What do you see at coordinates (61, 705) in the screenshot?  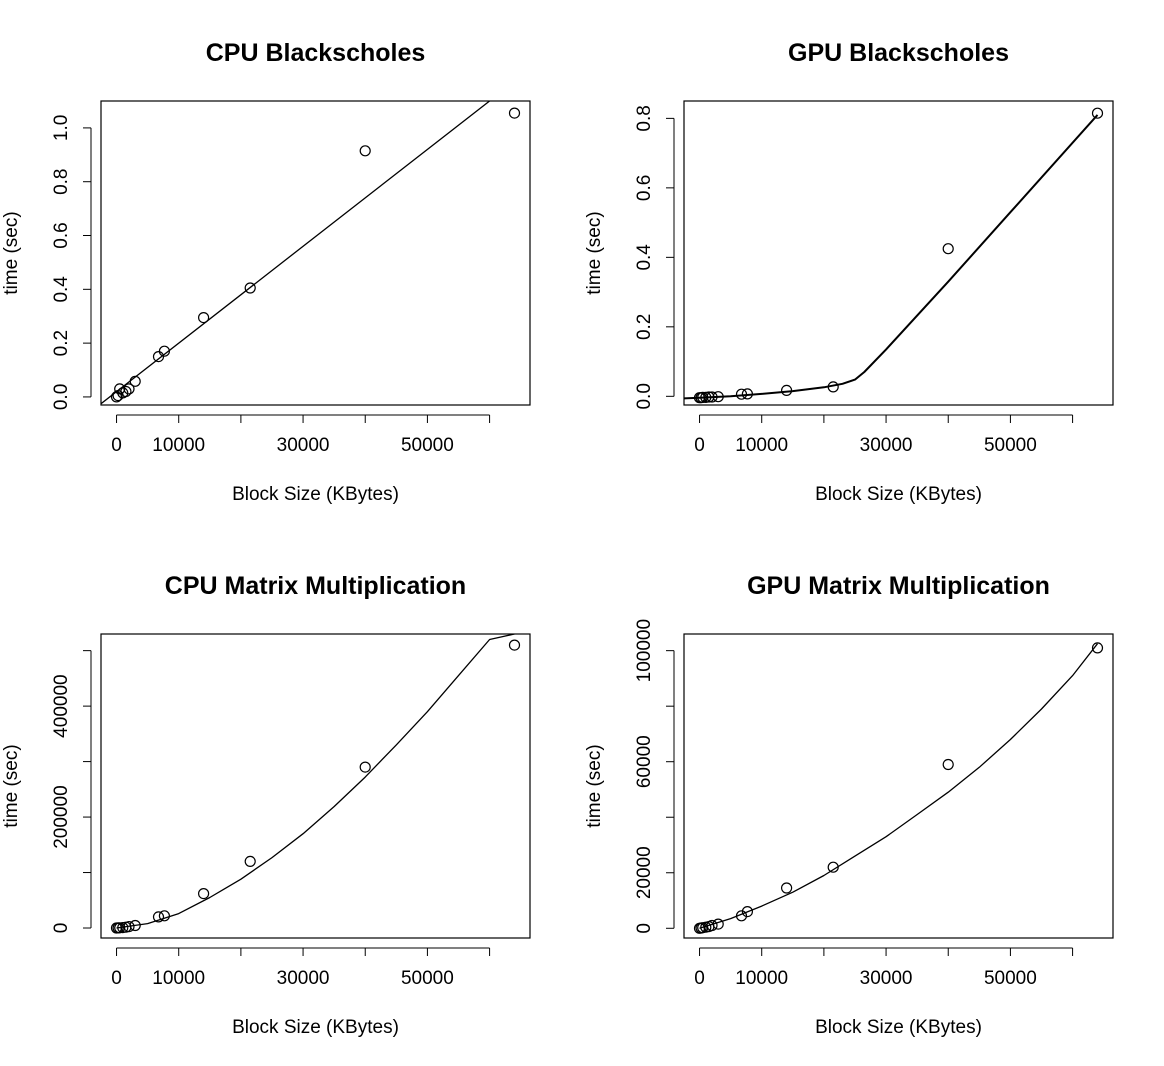 I see `y-tick-label: 400000` at bounding box center [61, 705].